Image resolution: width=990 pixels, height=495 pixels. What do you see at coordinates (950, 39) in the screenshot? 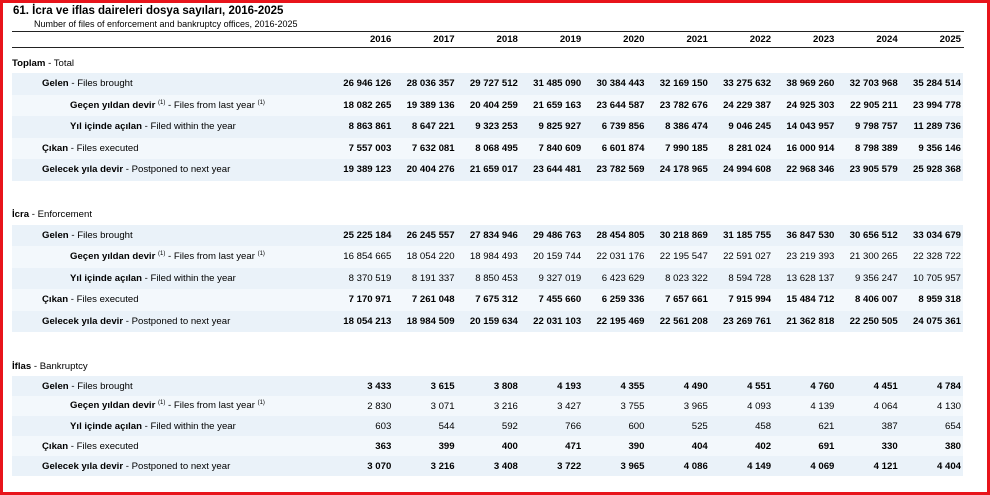
I see `year-header: 2025` at bounding box center [950, 39].